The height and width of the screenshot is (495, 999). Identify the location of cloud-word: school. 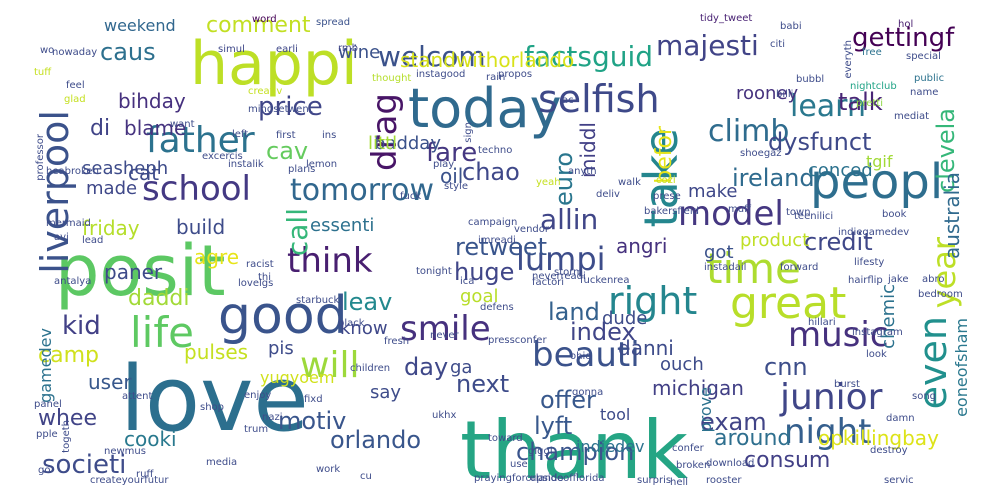
(197, 189).